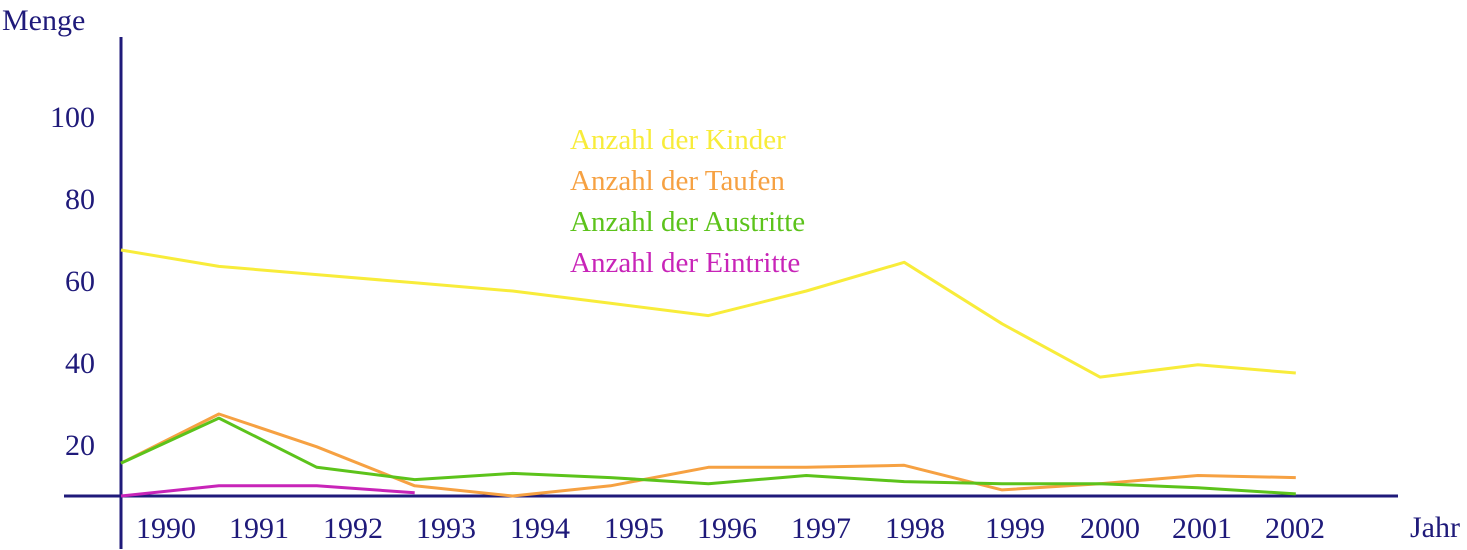 This screenshot has width=1467, height=550. What do you see at coordinates (80, 445) in the screenshot?
I see `y-tick-label: 20` at bounding box center [80, 445].